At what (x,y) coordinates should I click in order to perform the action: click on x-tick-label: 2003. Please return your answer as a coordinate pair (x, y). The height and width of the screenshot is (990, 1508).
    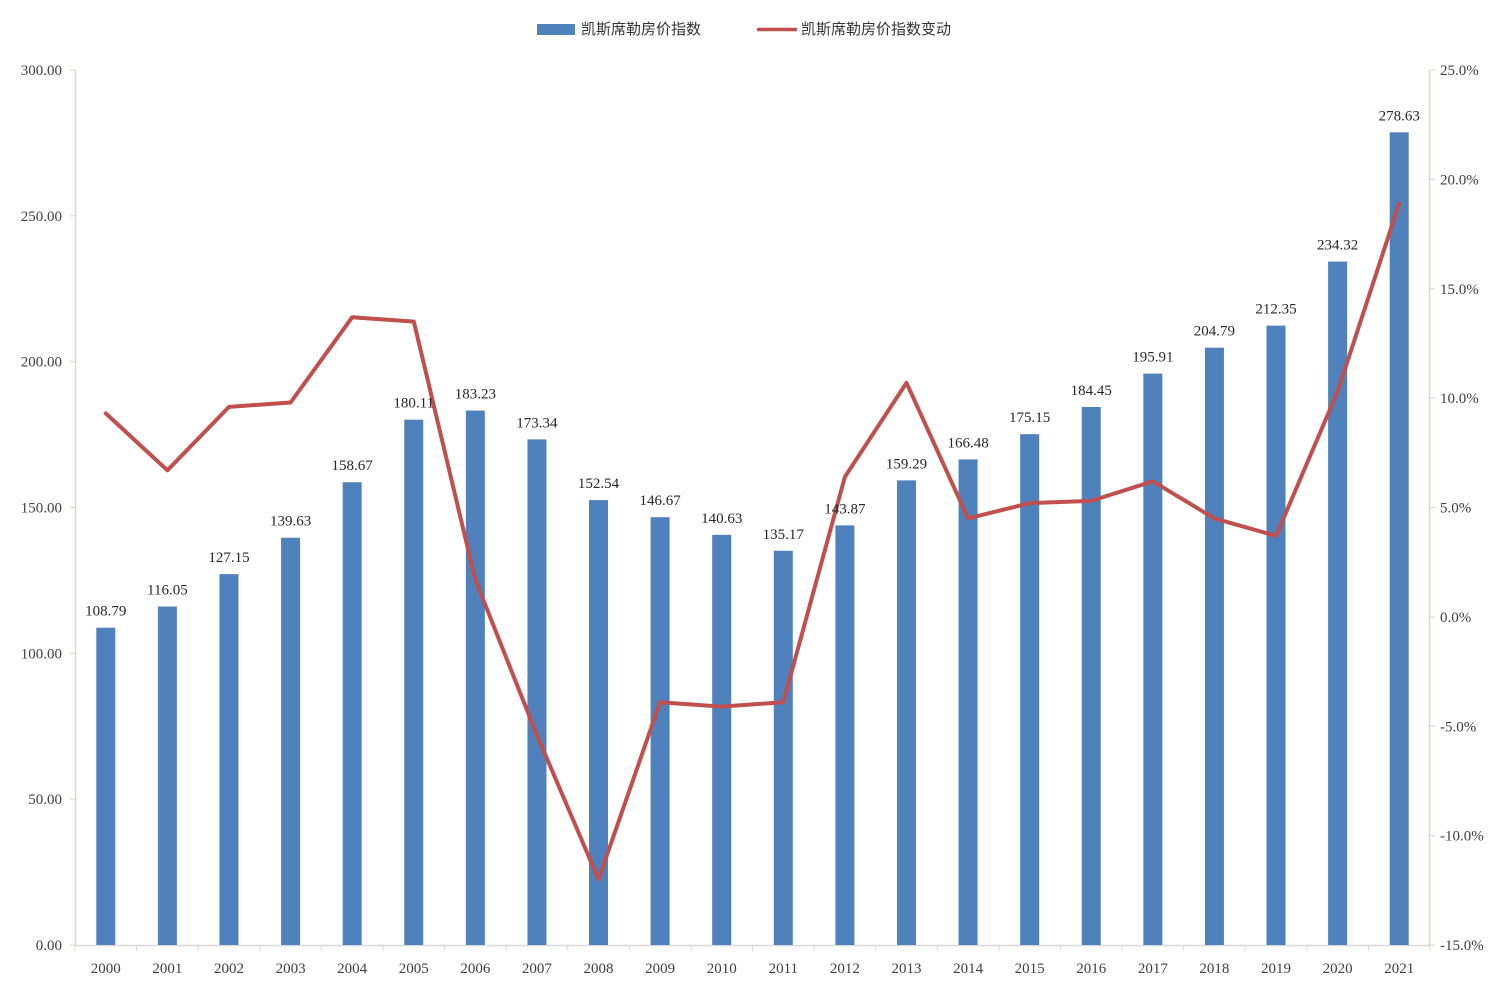
    Looking at the image, I should click on (291, 969).